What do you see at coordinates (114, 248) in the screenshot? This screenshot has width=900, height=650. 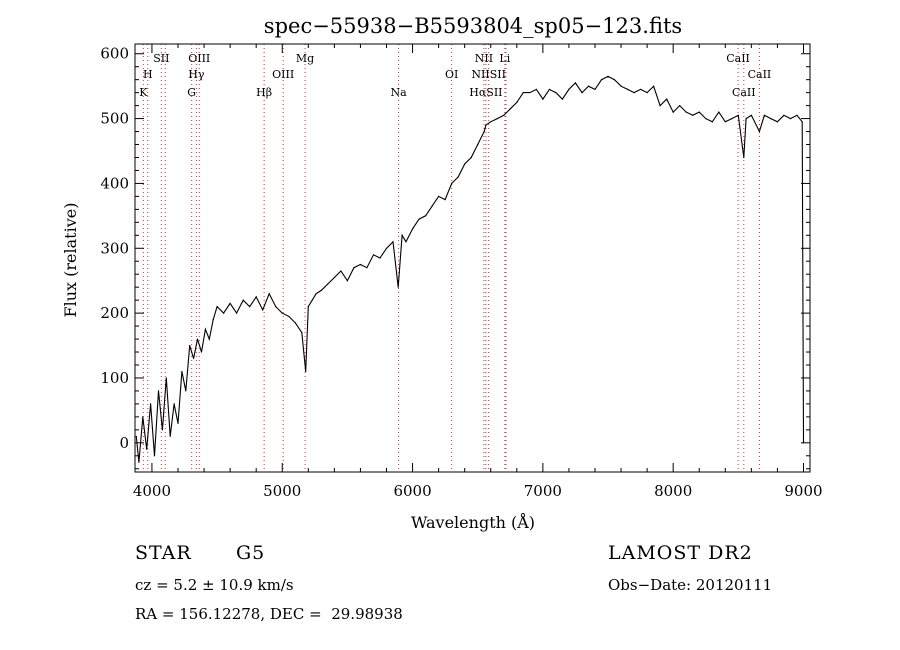 I see `y-tick-label: 300` at bounding box center [114, 248].